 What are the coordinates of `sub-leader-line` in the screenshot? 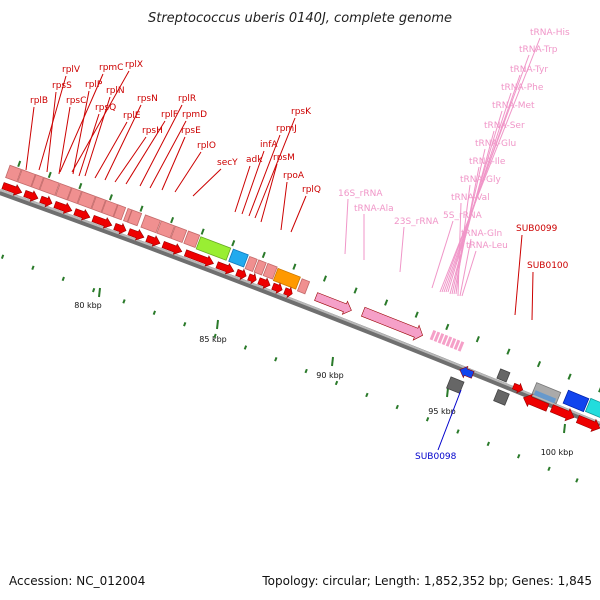 It's located at (518, 275).